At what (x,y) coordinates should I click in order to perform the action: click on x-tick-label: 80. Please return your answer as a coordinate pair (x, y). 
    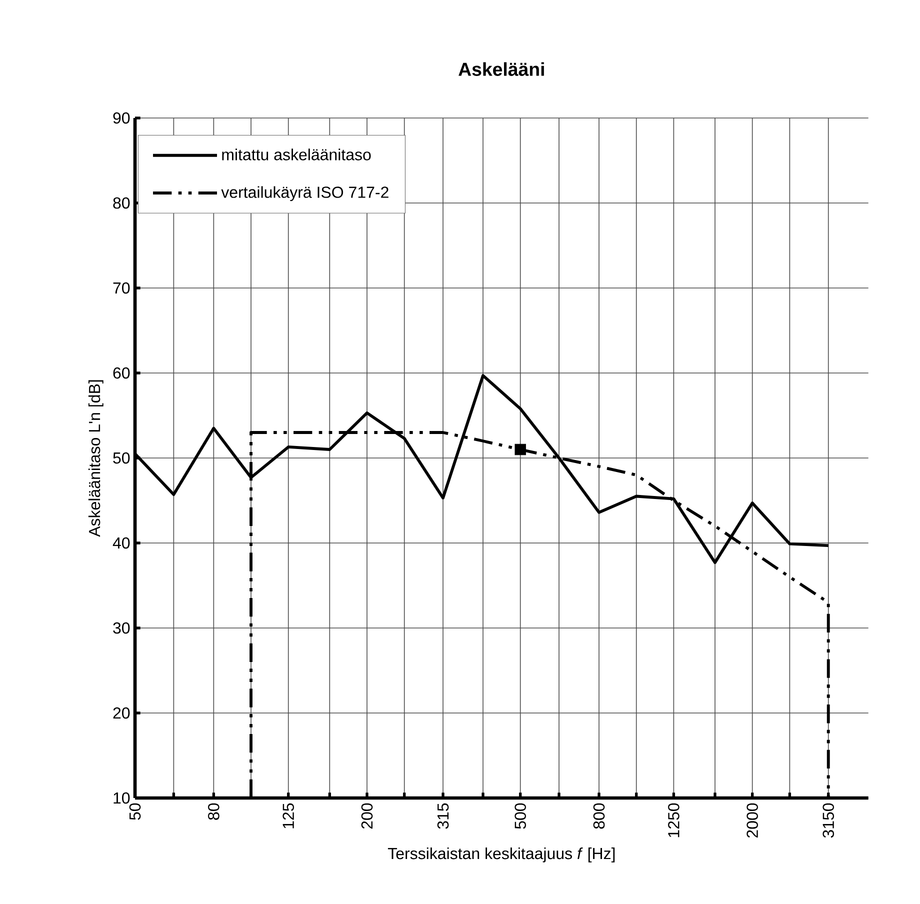
    Looking at the image, I should click on (214, 811).